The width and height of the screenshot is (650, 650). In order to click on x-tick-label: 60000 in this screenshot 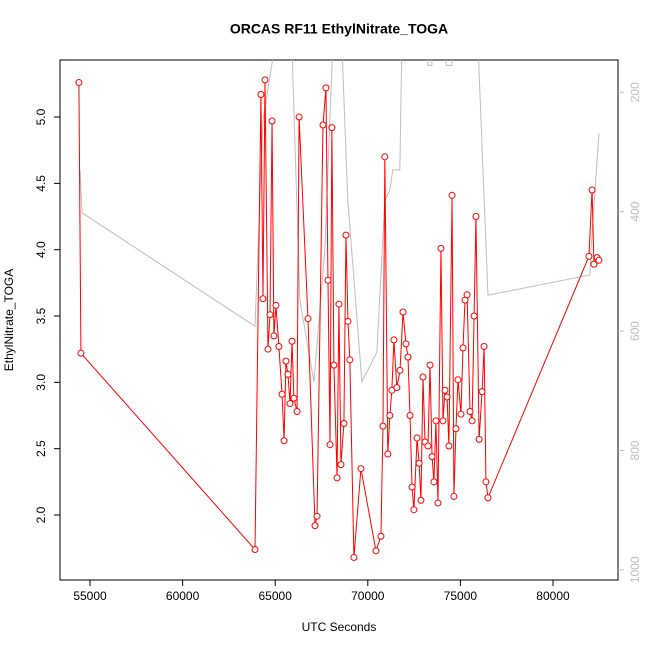, I will do `click(183, 596)`.